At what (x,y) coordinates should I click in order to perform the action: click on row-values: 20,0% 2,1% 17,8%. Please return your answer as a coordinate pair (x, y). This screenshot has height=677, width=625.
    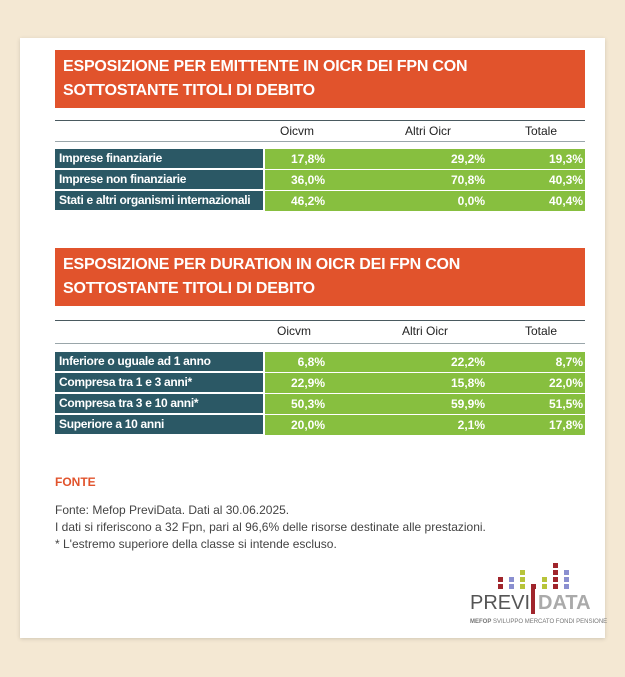
    Looking at the image, I should click on (425, 425).